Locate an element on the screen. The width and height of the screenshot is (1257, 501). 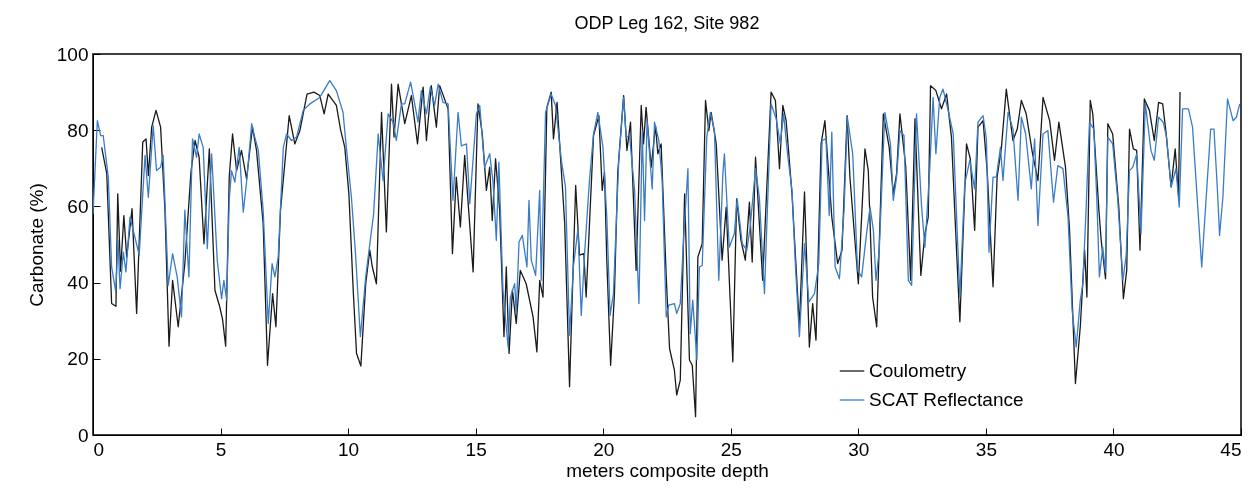
x-tick-label: 0 is located at coordinates (99, 449).